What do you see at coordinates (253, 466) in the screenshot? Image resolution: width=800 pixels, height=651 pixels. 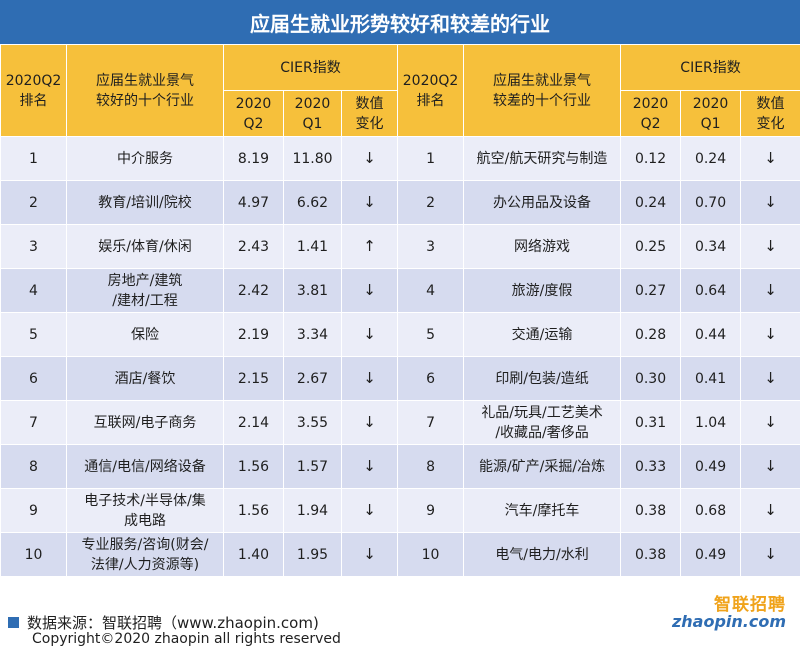 I see `good-cier-q2-value: 1.56` at bounding box center [253, 466].